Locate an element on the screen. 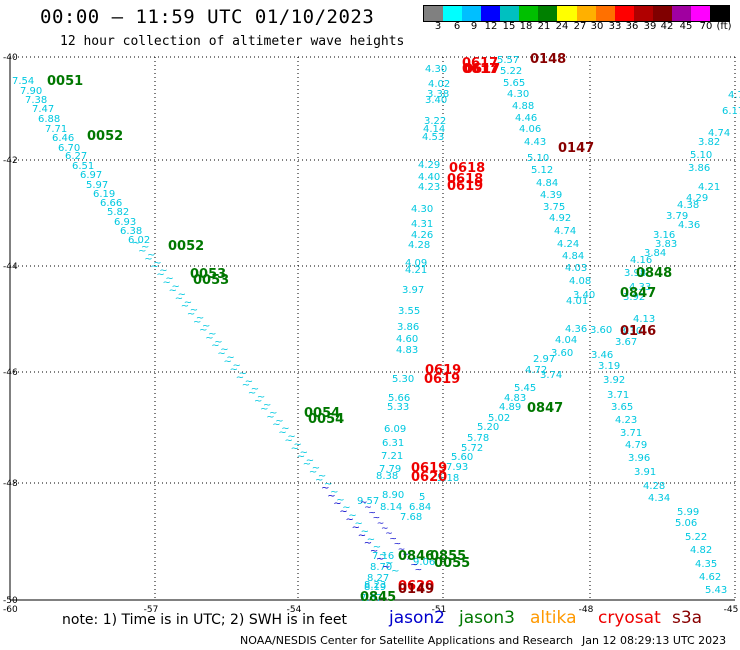 The image size is (740, 650). scale-label: 33 is located at coordinates (615, 26).